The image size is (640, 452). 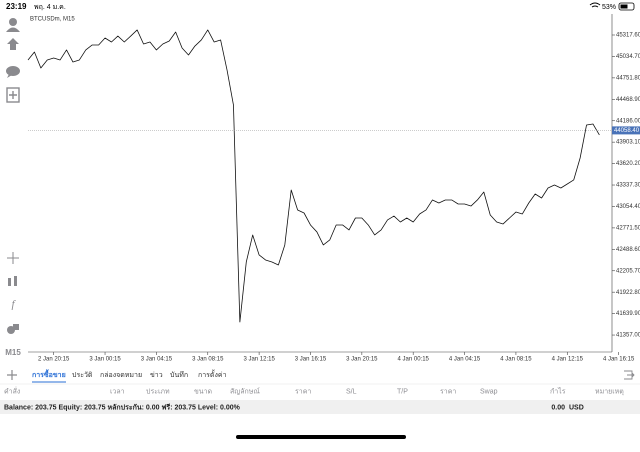 What do you see at coordinates (203, 391) in the screenshot?
I see `column-header: ขนาด` at bounding box center [203, 391].